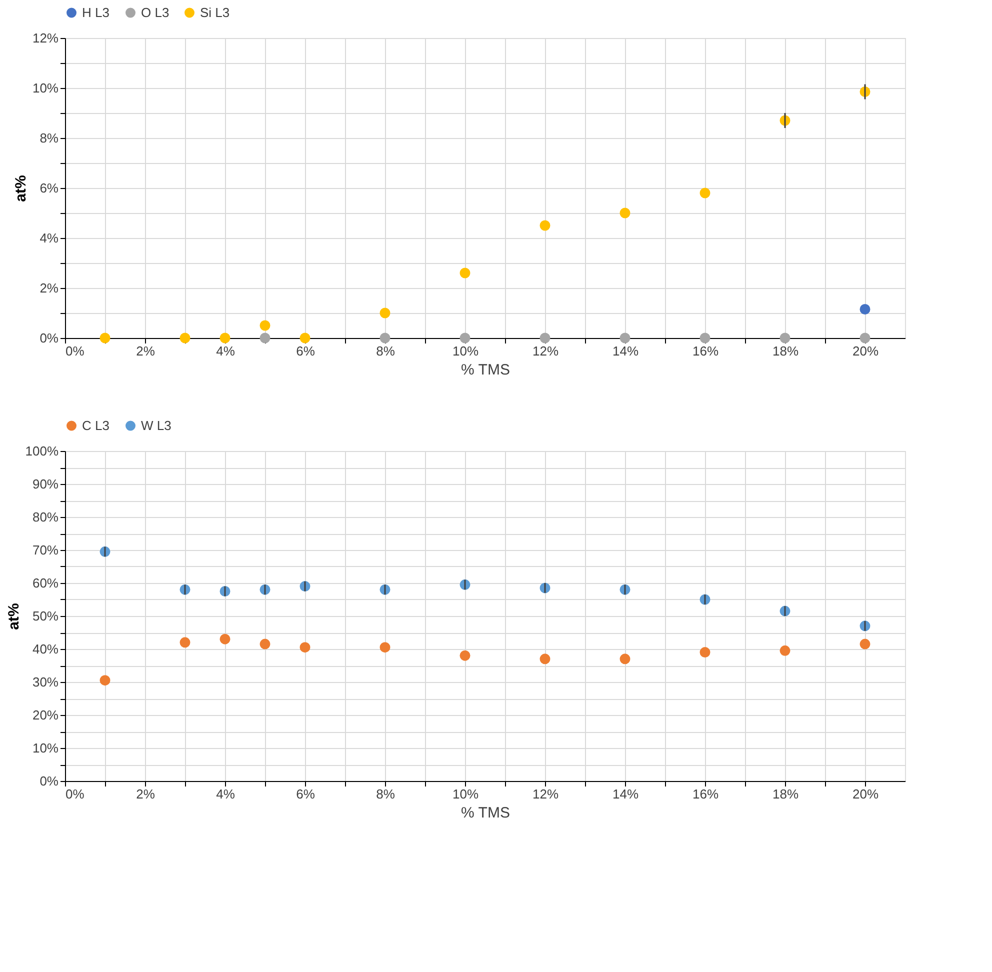  What do you see at coordinates (155, 12) in the screenshot?
I see `legend-label: O L3` at bounding box center [155, 12].